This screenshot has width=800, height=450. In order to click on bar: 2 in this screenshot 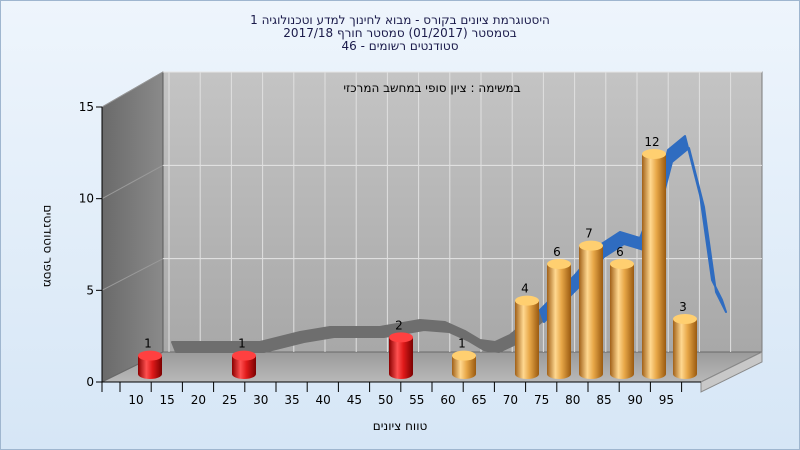, I will do `click(401, 348)`.